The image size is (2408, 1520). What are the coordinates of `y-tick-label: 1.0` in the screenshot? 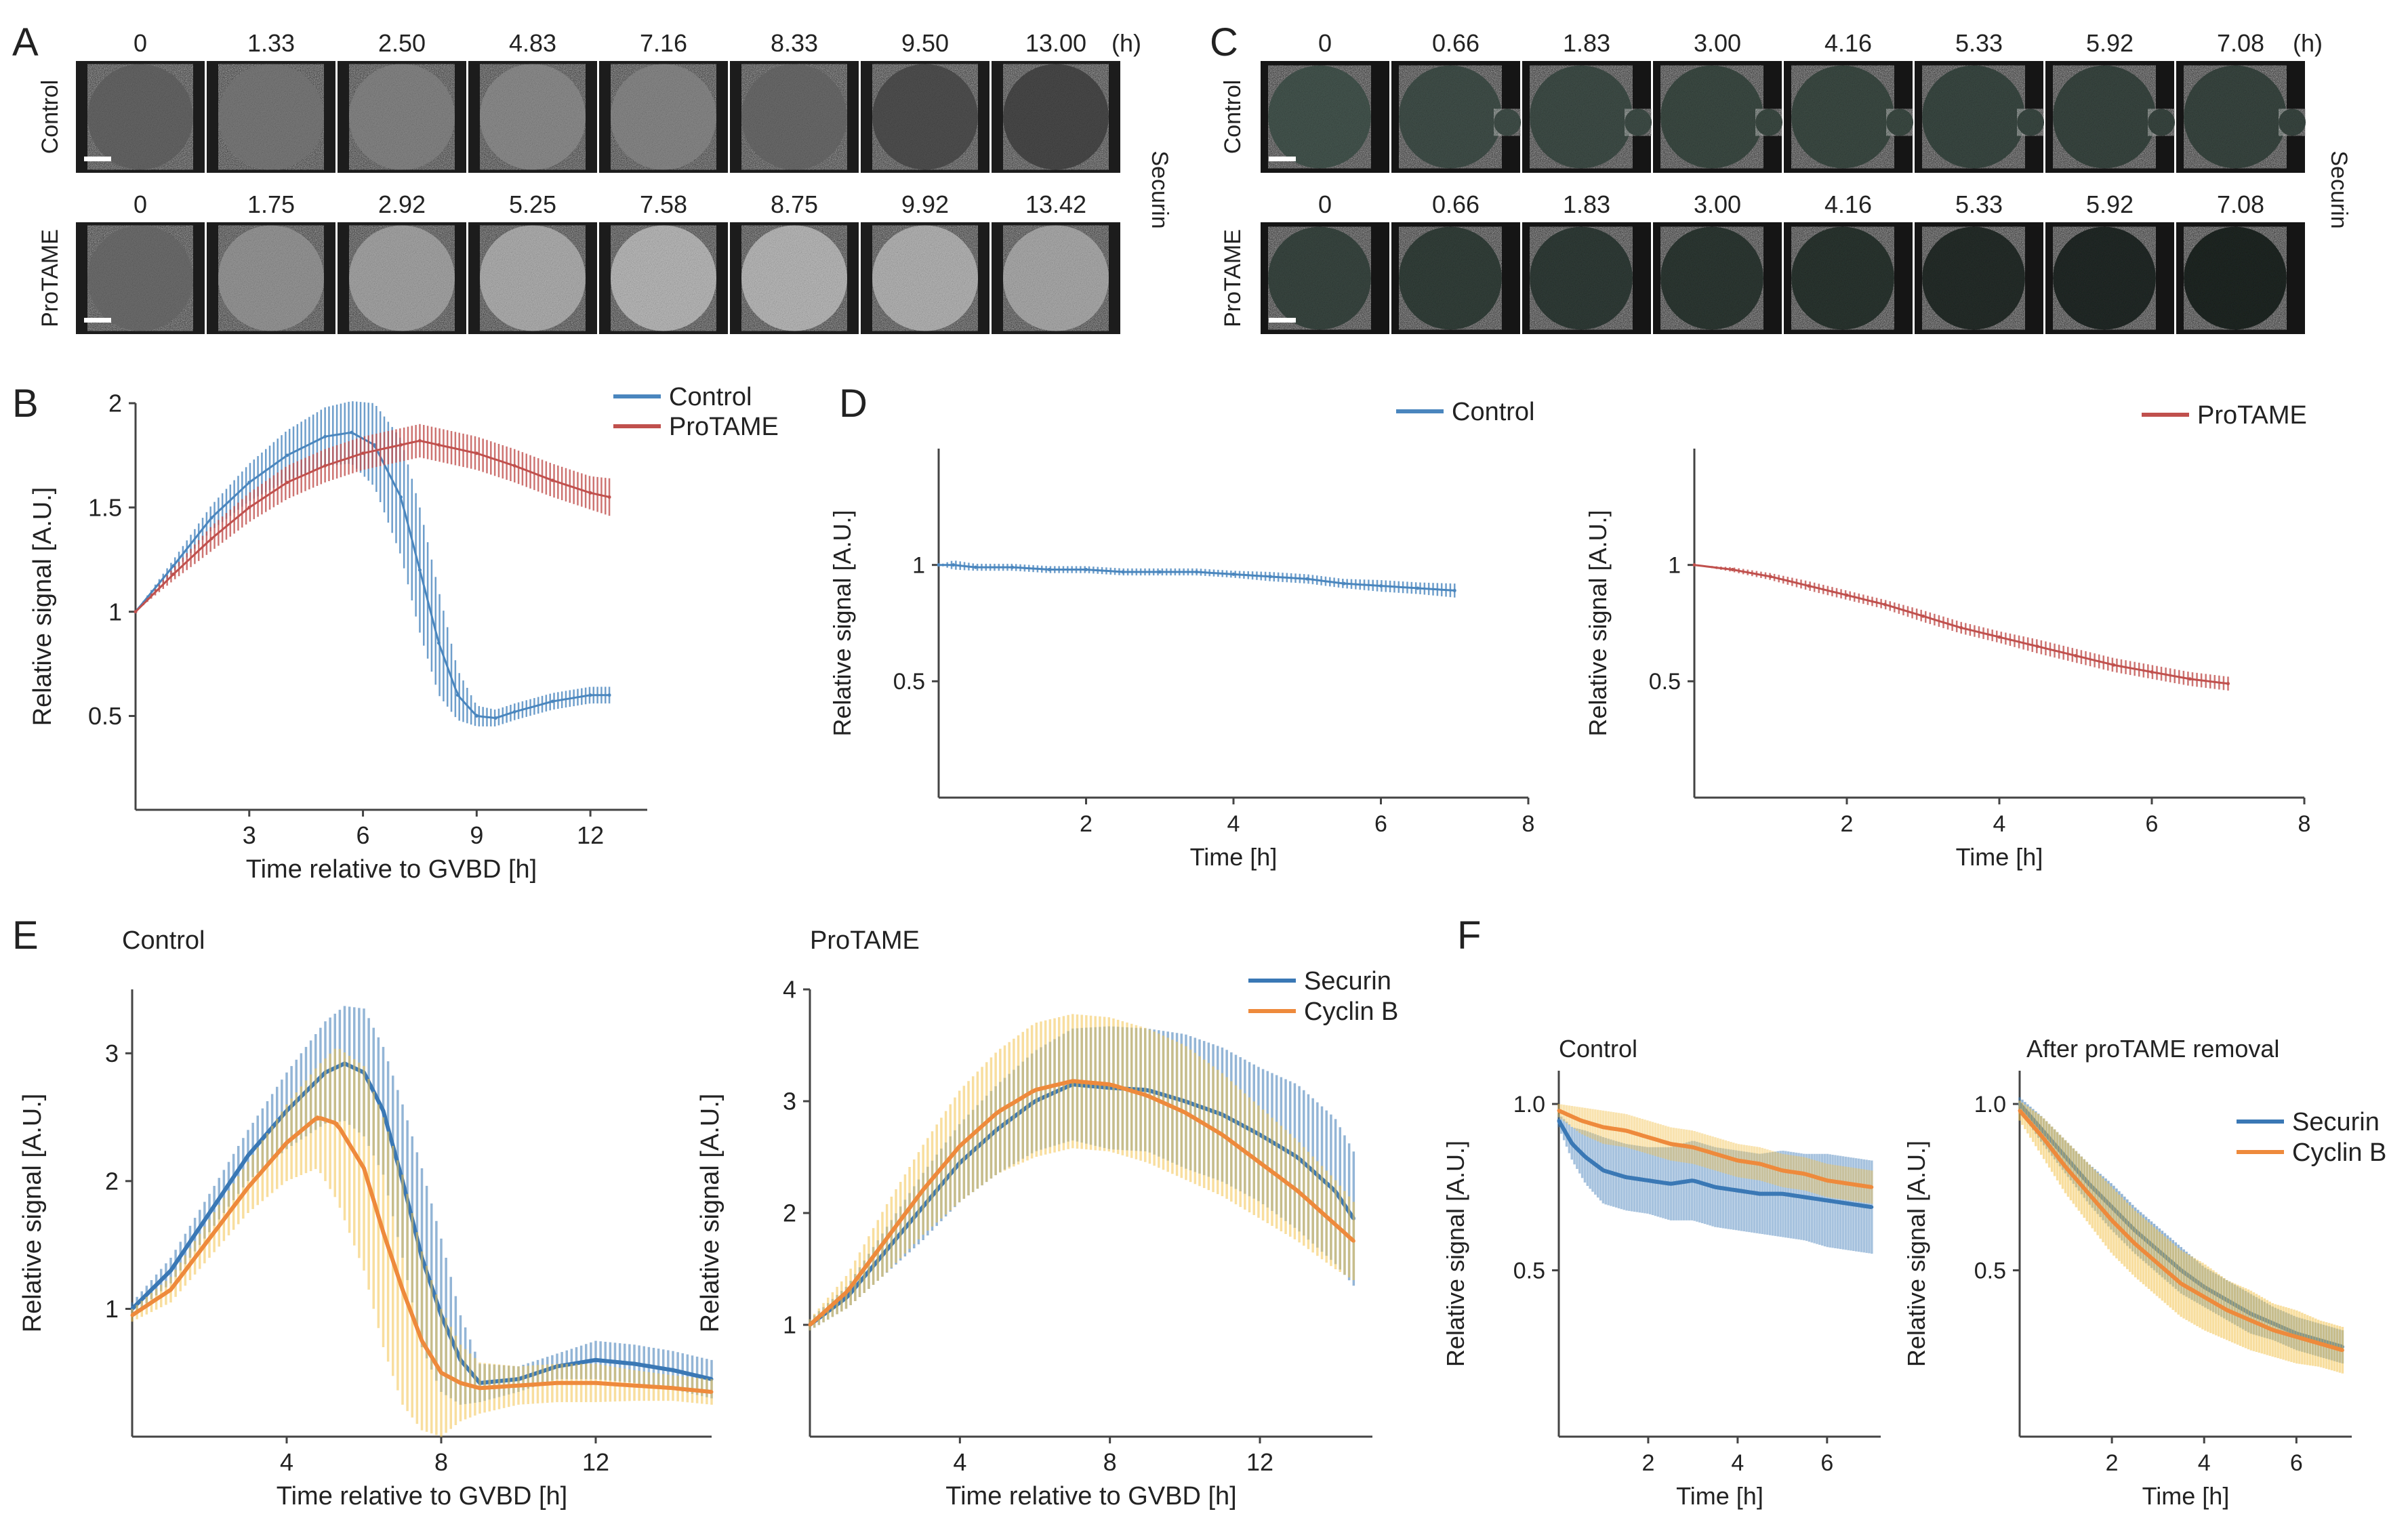 It's located at (1529, 1104).